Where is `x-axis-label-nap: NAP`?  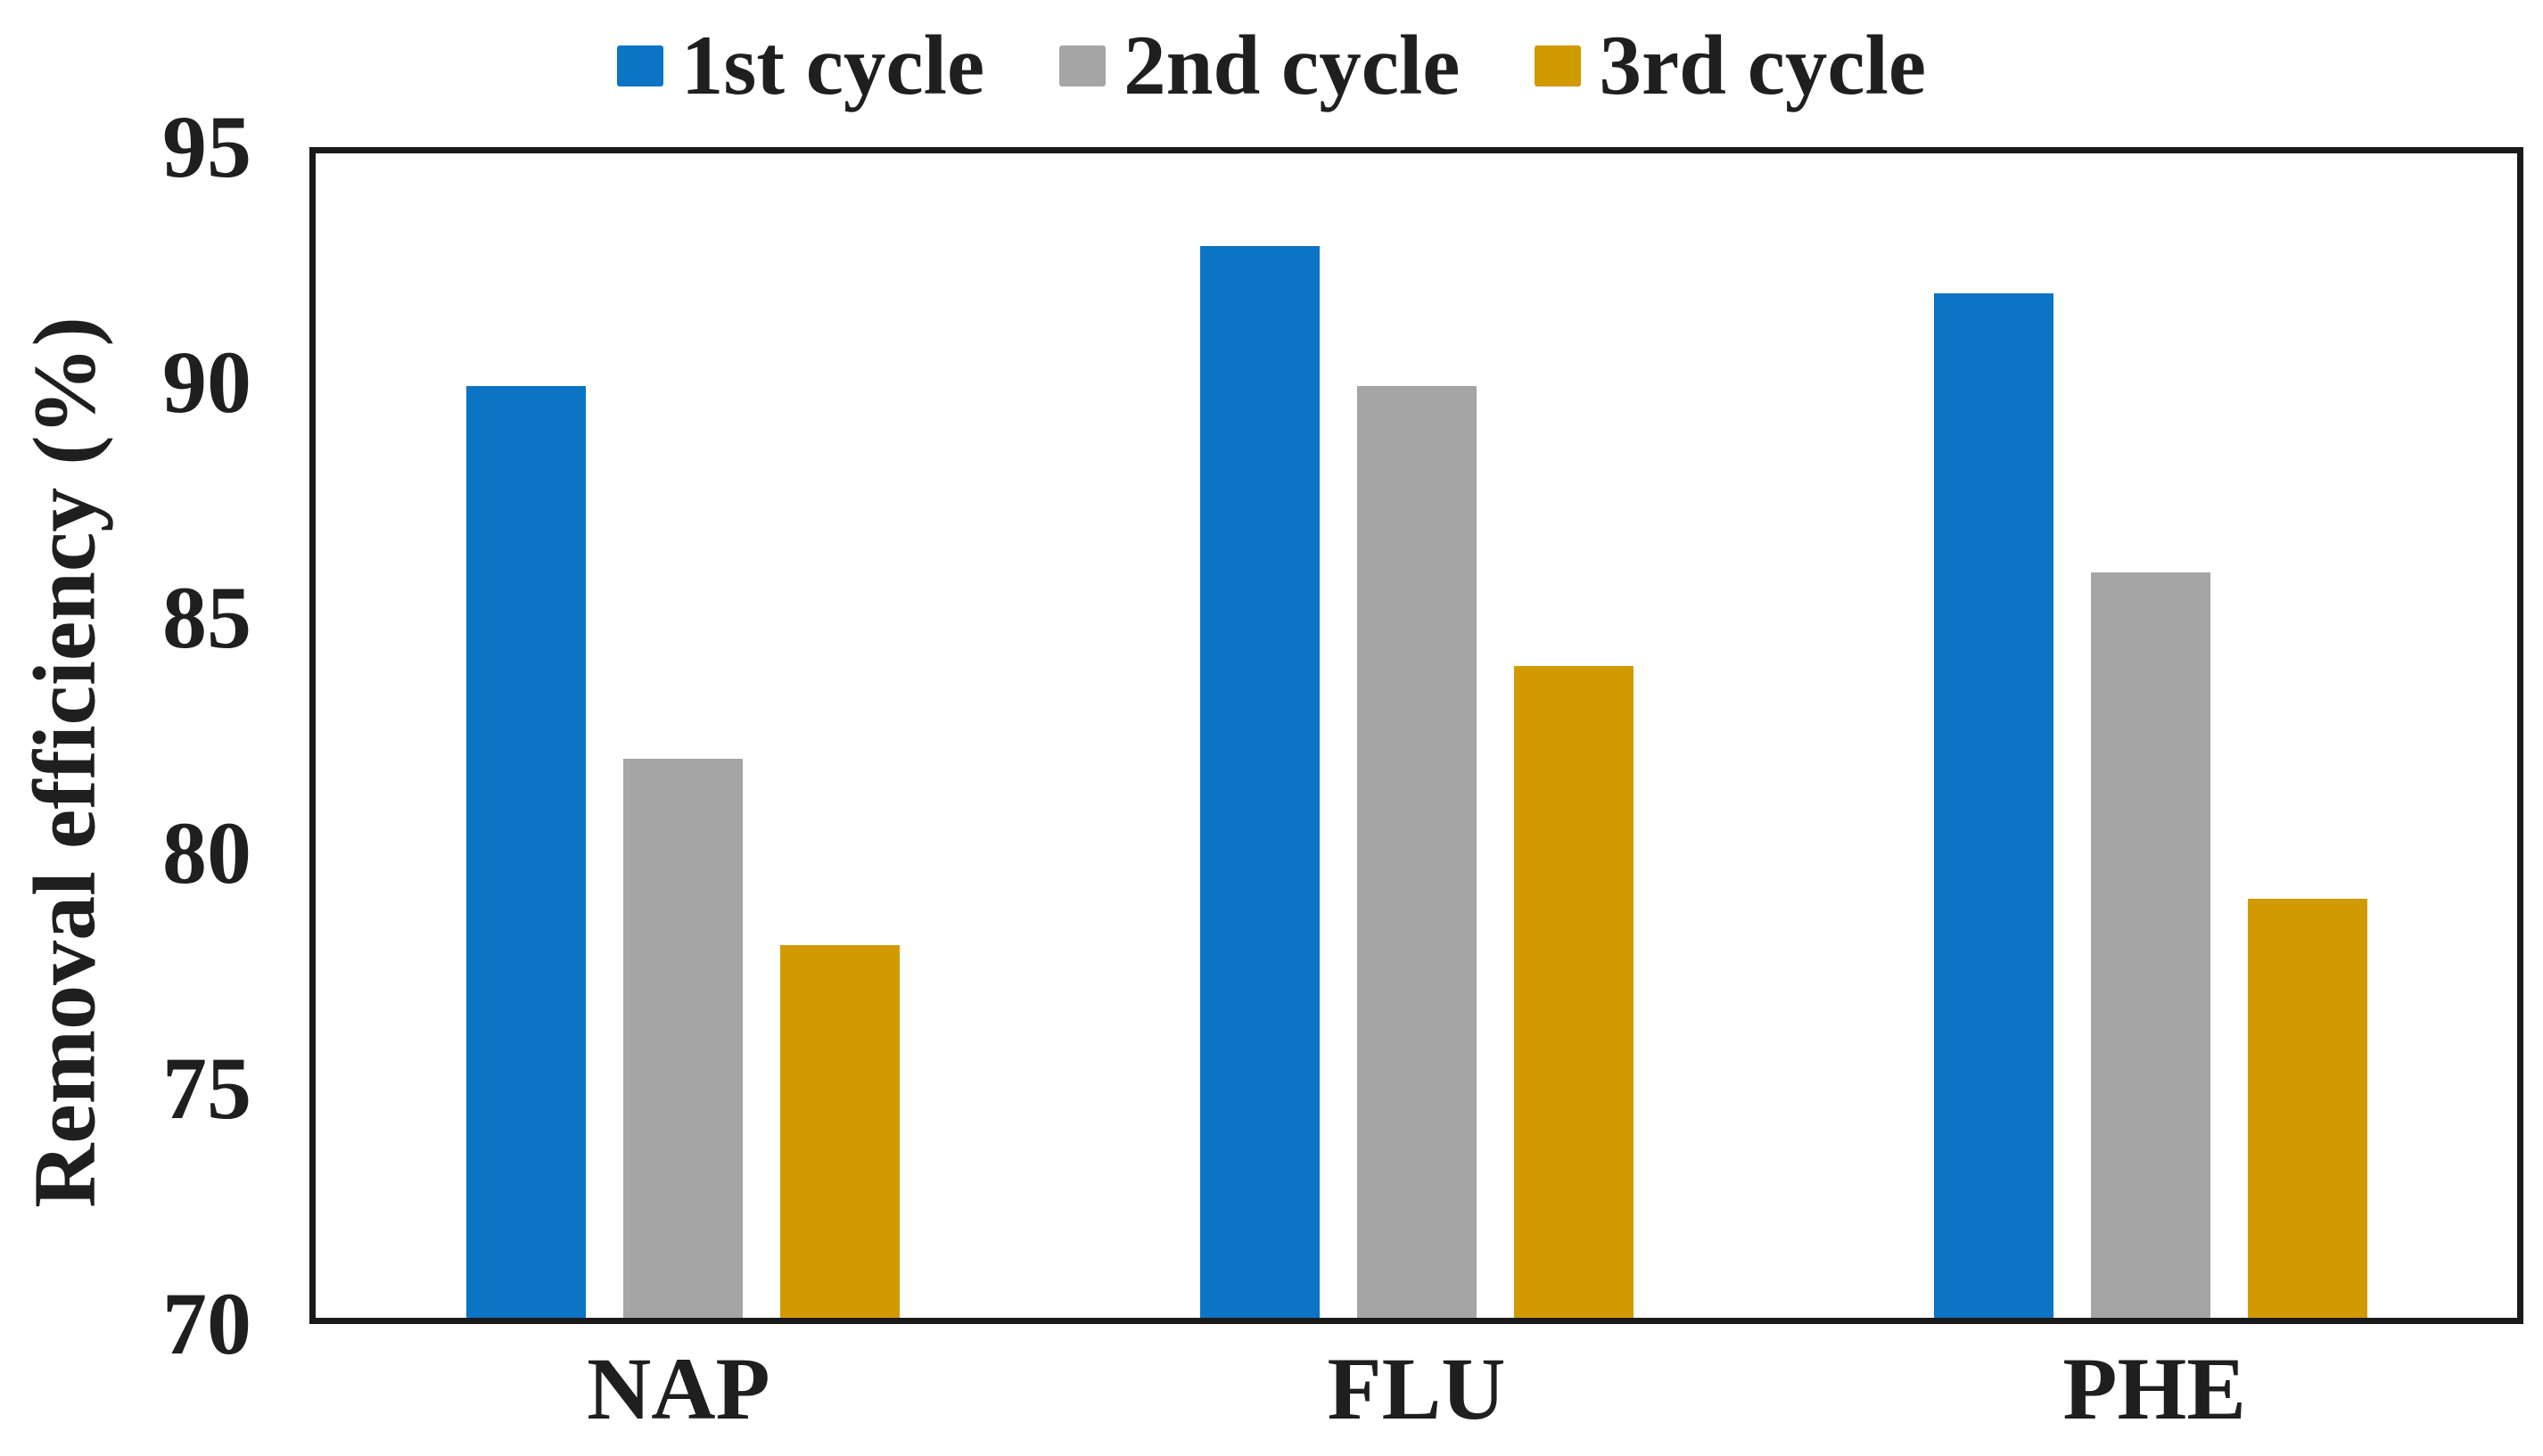
x-axis-label-nap: NAP is located at coordinates (678, 1388).